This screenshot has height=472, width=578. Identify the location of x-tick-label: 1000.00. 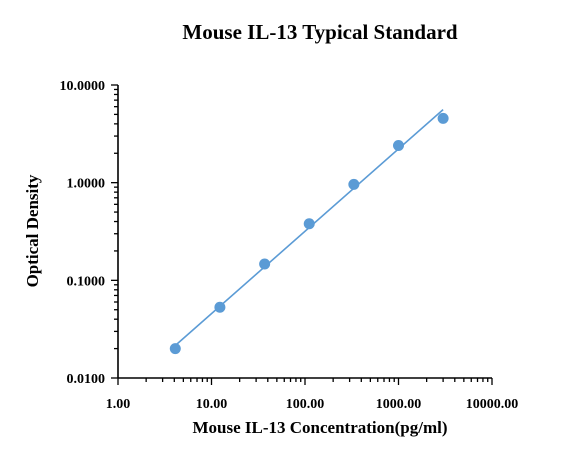
(399, 404).